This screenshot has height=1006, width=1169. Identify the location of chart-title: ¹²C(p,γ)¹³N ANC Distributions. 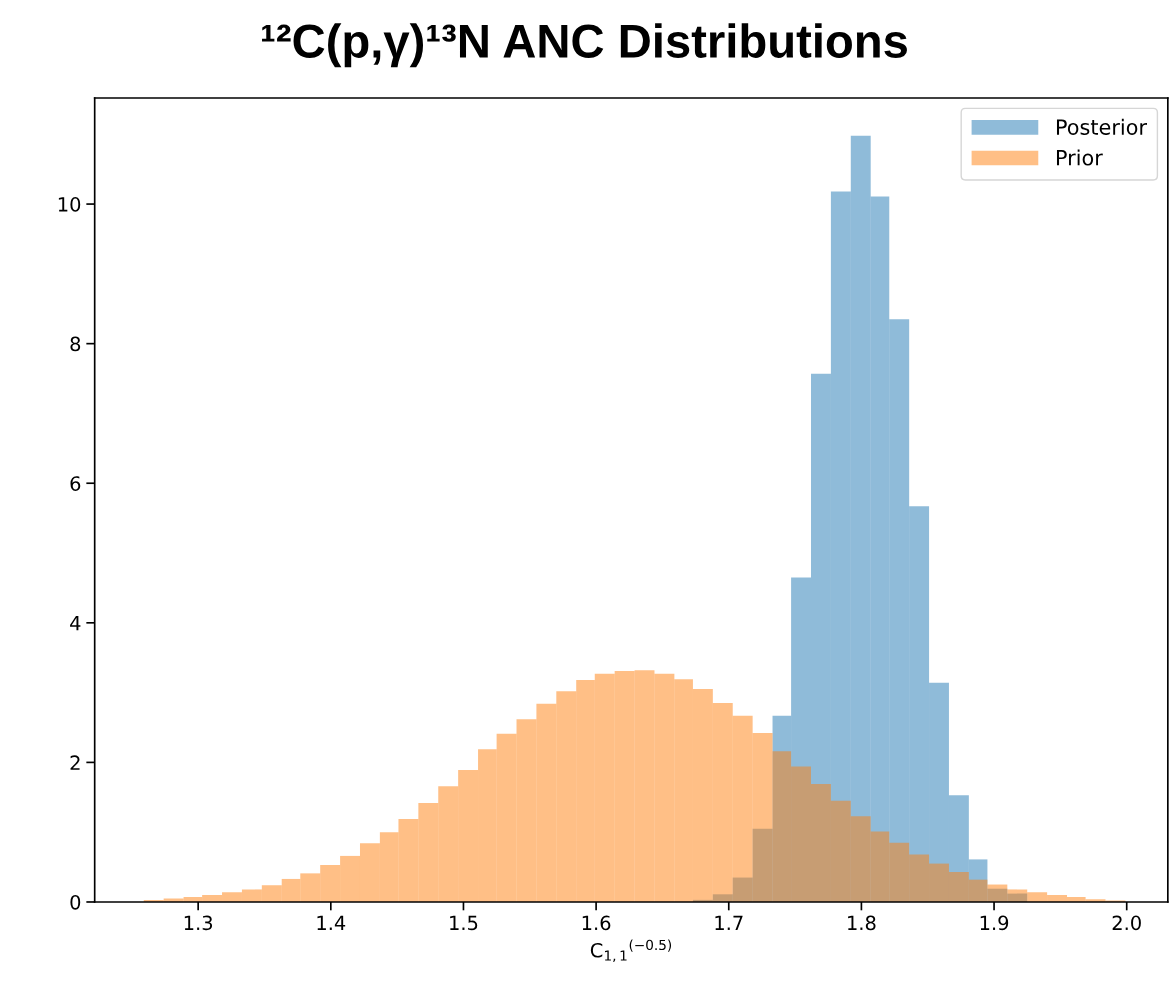
(584, 45).